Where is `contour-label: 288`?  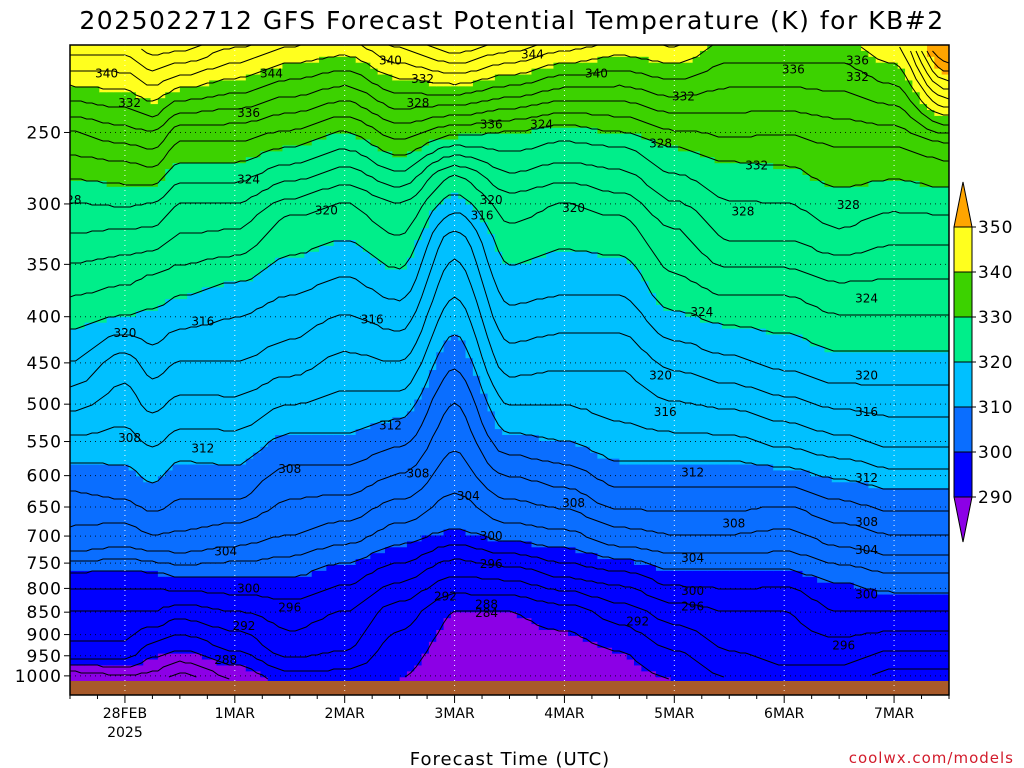
contour-label: 288 is located at coordinates (225, 660).